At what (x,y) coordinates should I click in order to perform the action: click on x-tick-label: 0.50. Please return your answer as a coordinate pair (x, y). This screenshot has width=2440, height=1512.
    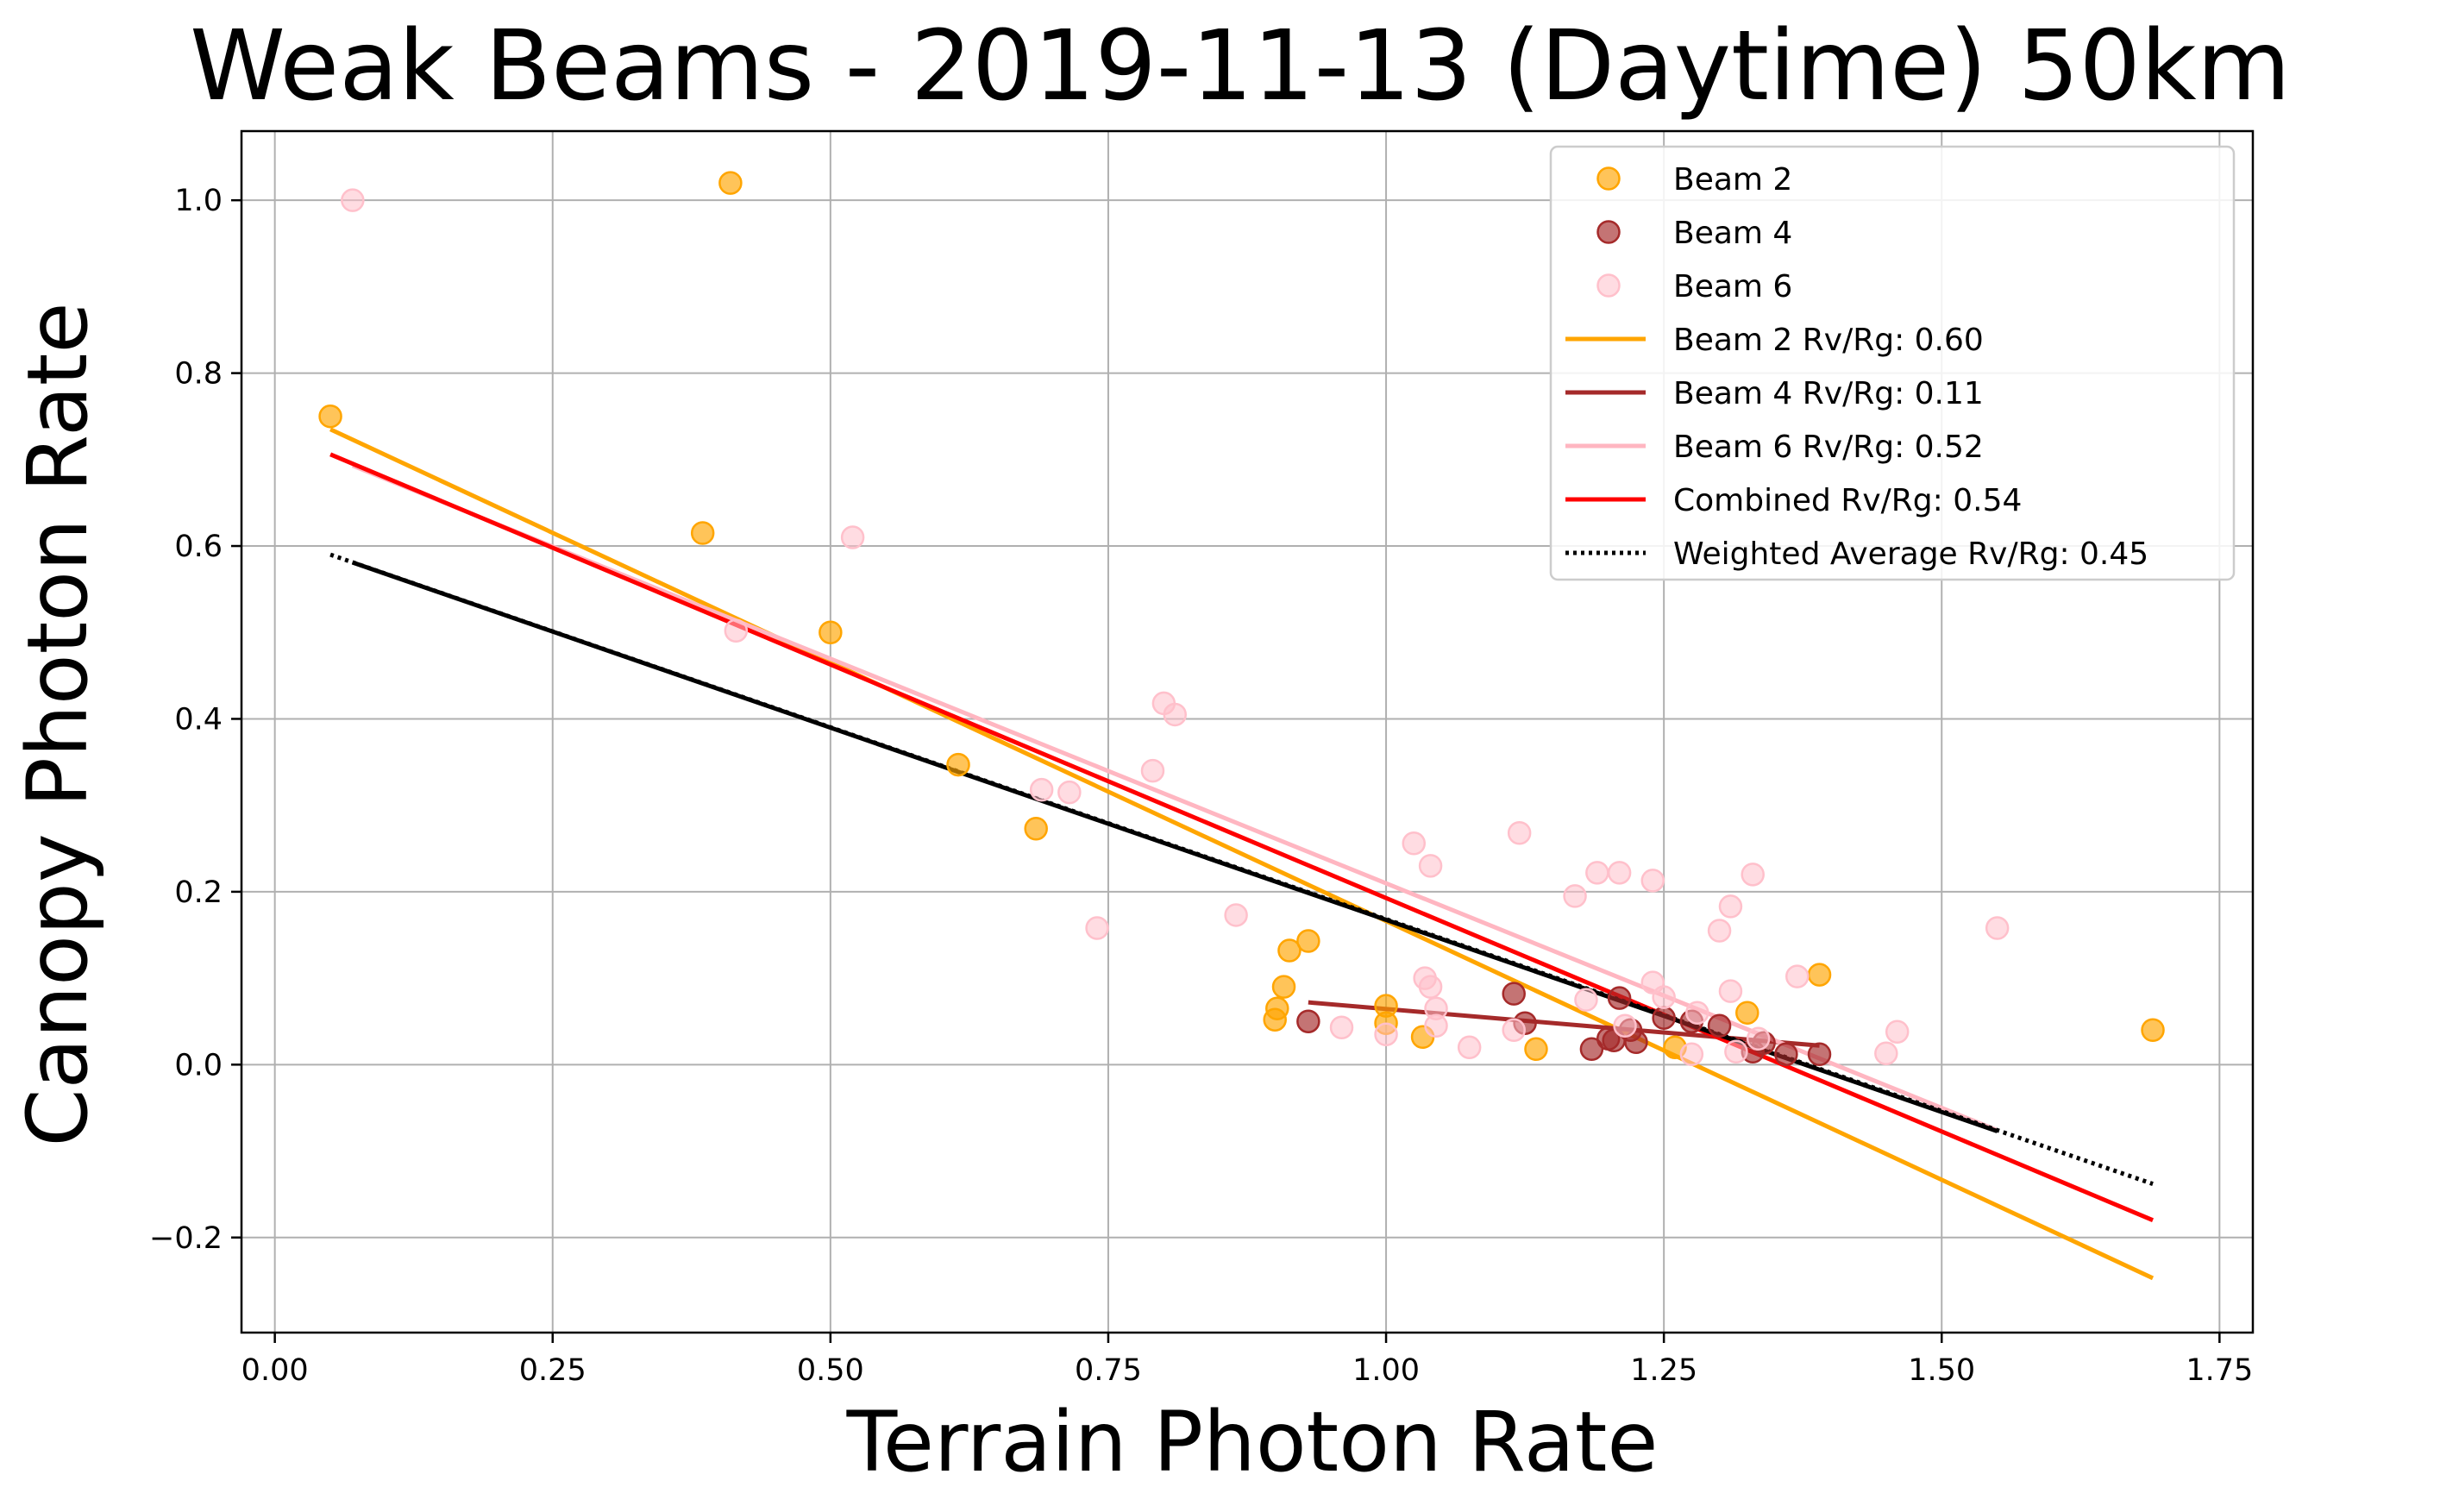
    Looking at the image, I should click on (830, 1370).